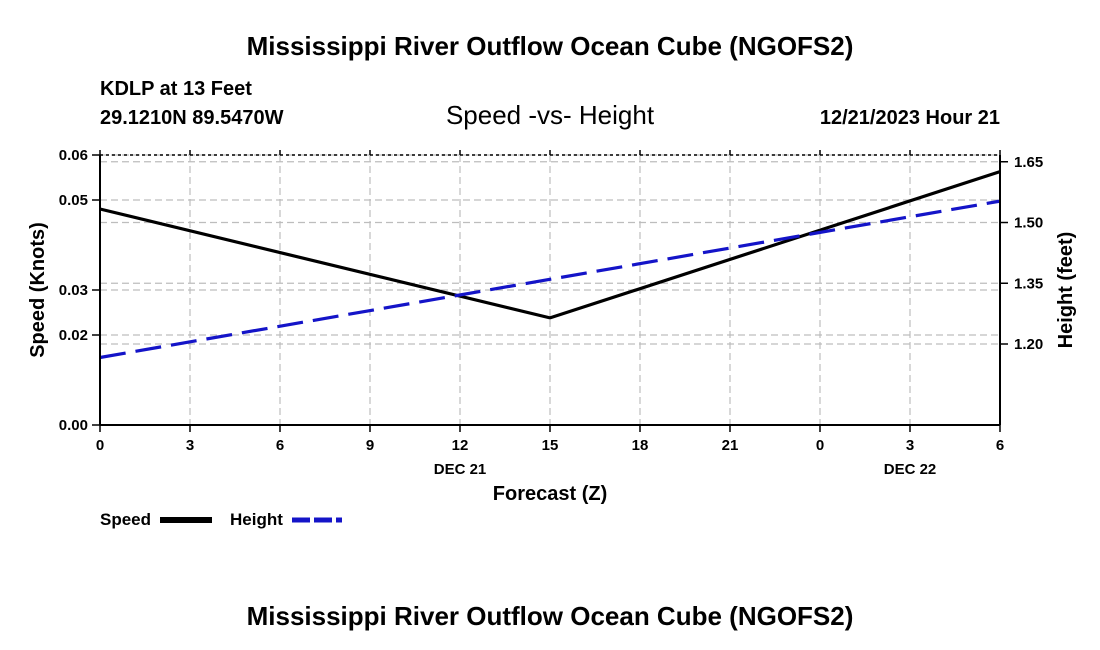 This screenshot has height=650, width=1100. I want to click on forecast-datetime: 12/21/2023 Hour 21, so click(910, 118).